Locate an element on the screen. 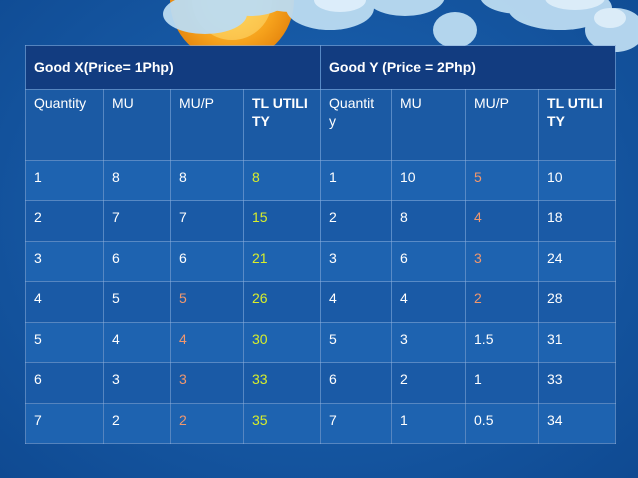  table-row: 6 3 3 33 6 2 1 33 is located at coordinates (321, 383).